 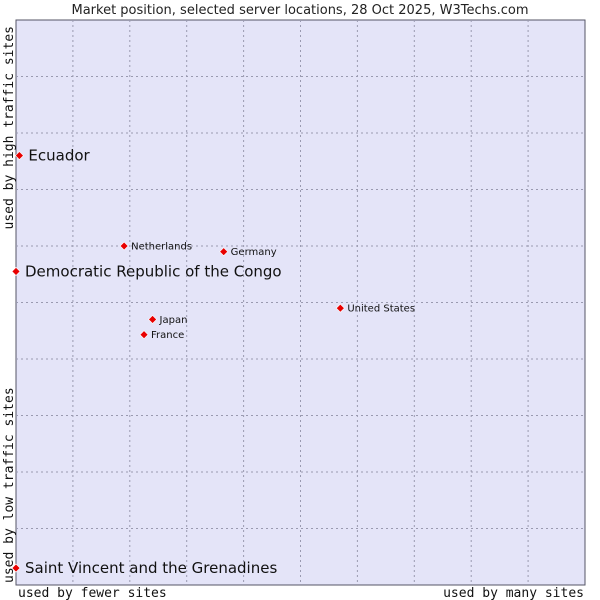 What do you see at coordinates (144, 335) in the screenshot?
I see `point-marker-france` at bounding box center [144, 335].